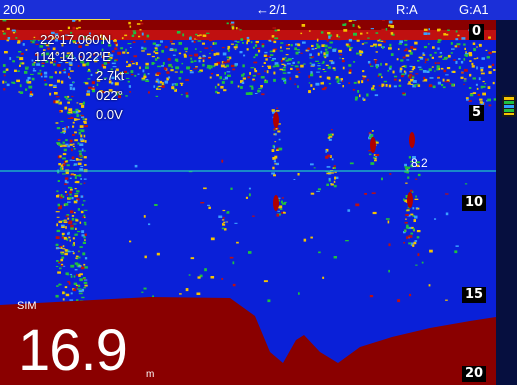  Describe the element at coordinates (419, 163) in the screenshot. I see `marker-depth-value: 8.2` at that location.